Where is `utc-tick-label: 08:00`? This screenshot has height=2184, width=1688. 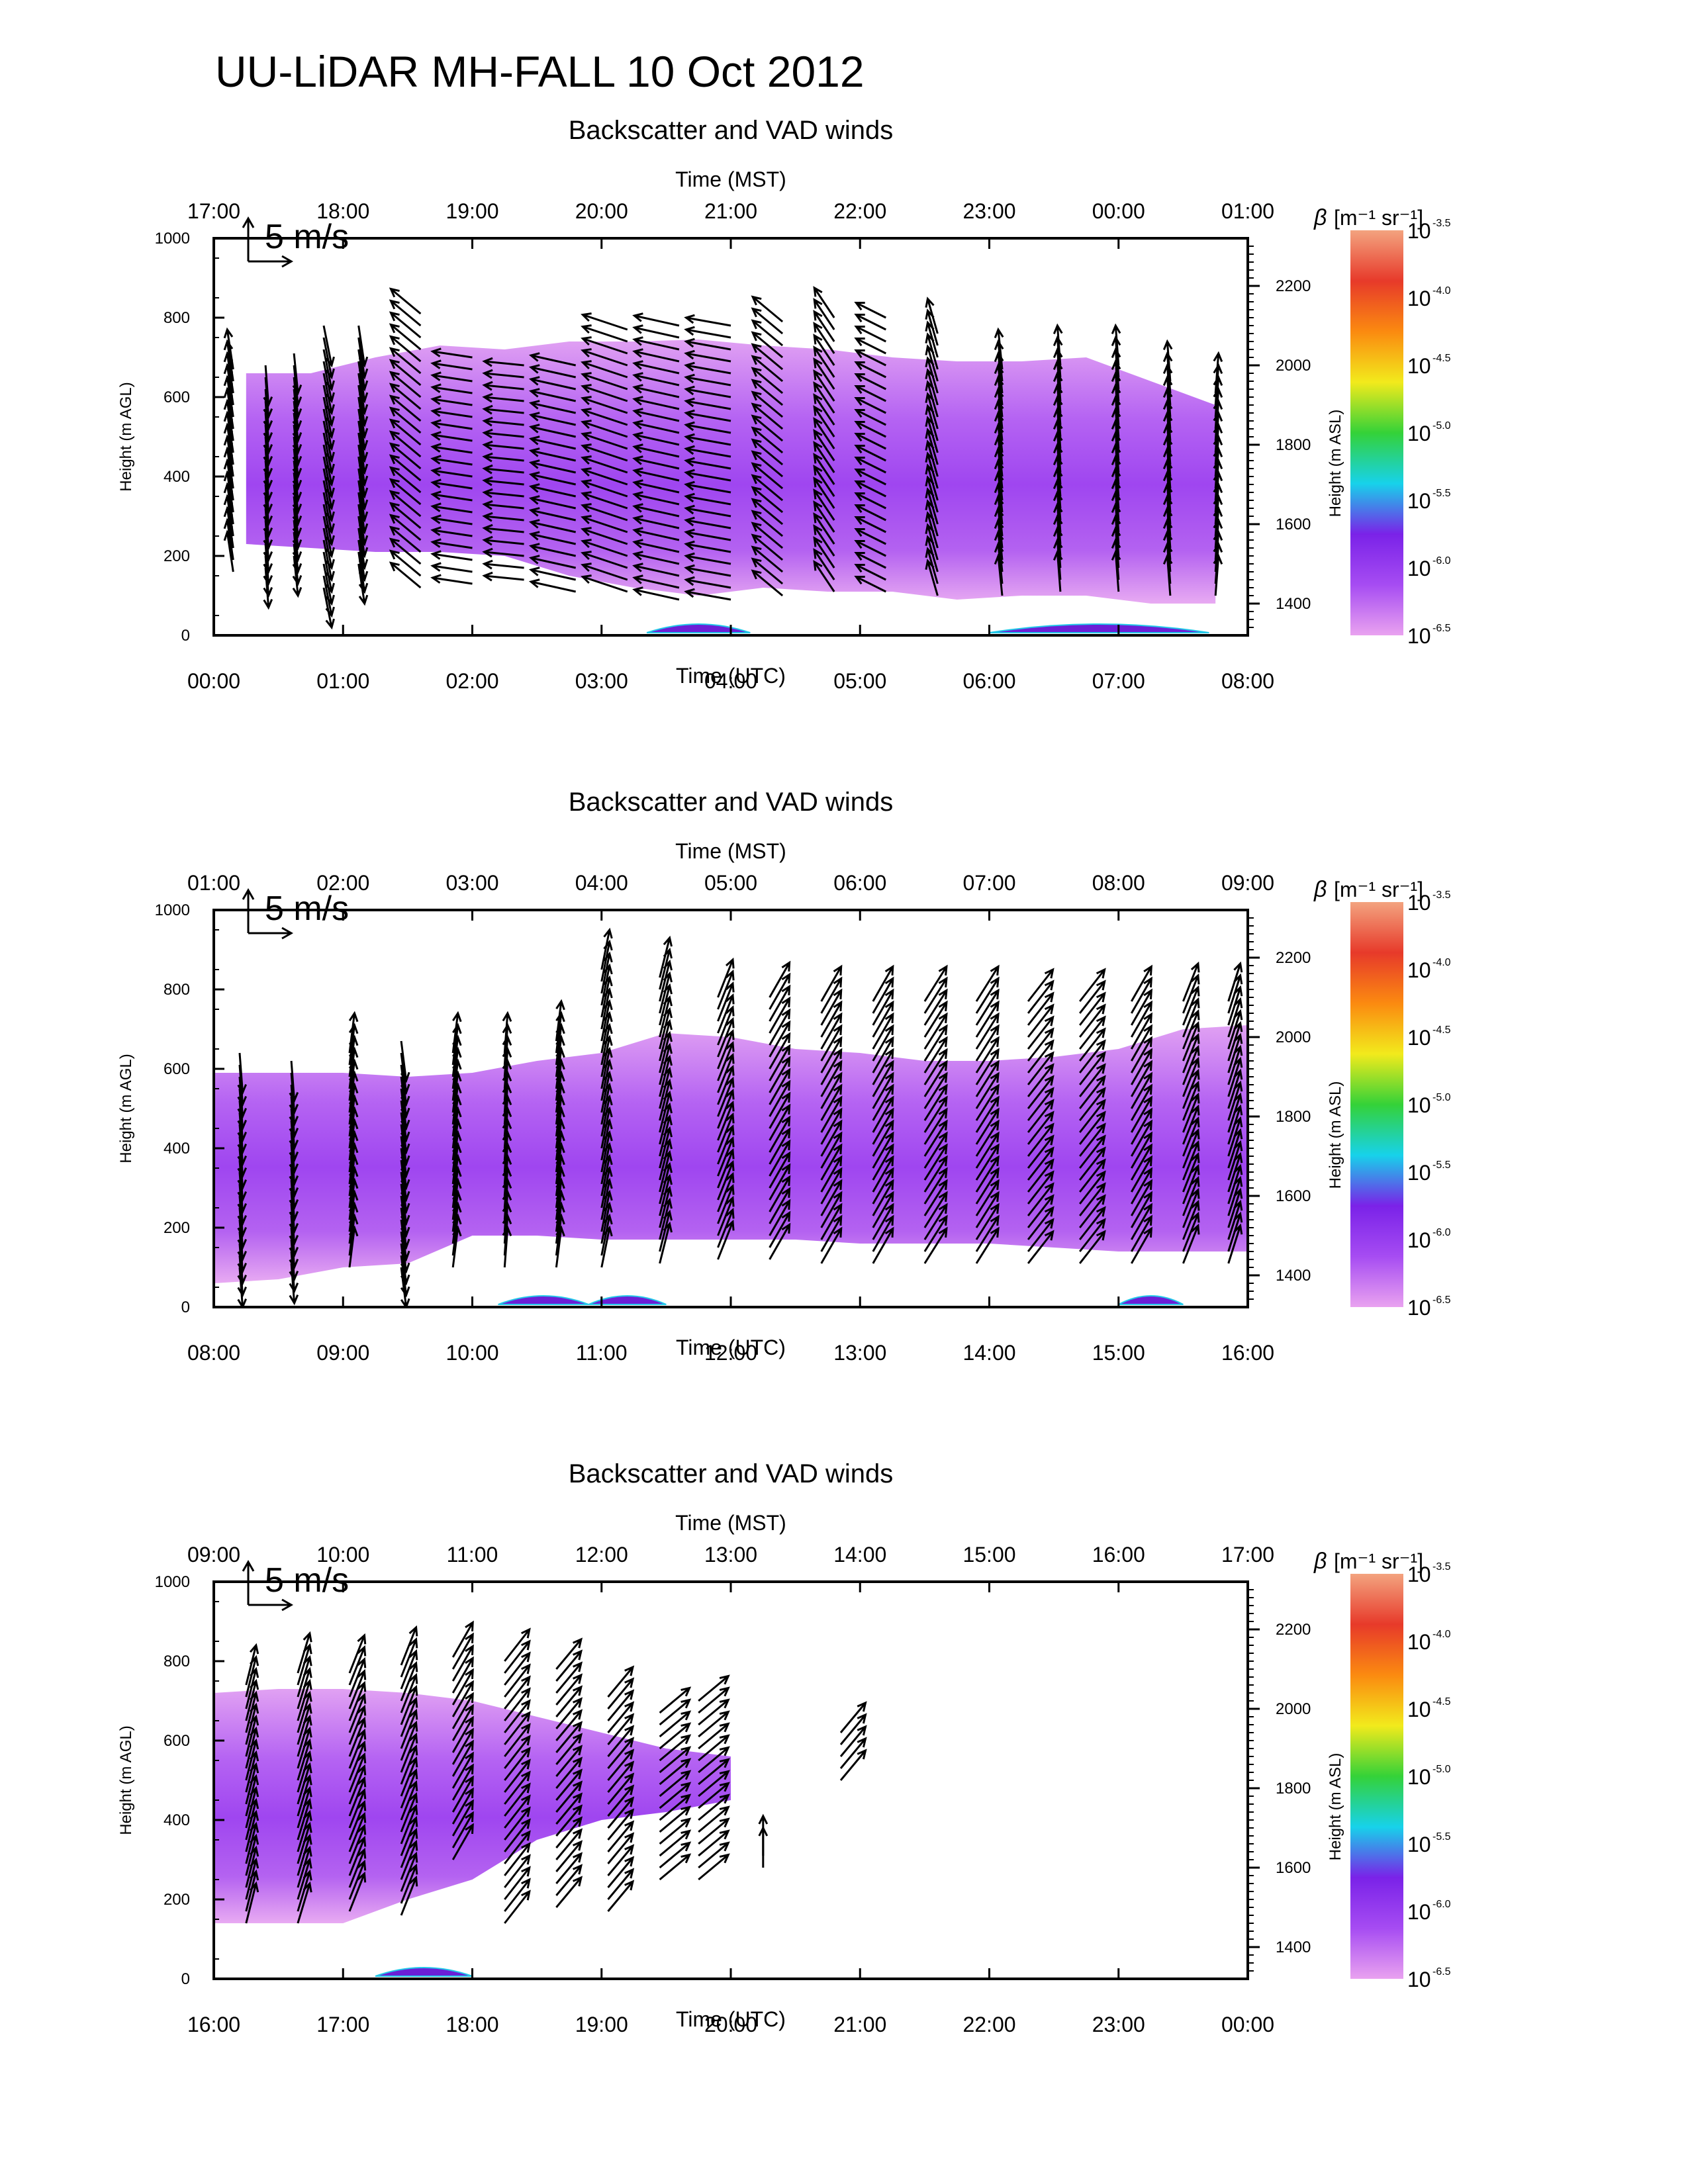
utc-tick-label: 08:00 is located at coordinates (1247, 681).